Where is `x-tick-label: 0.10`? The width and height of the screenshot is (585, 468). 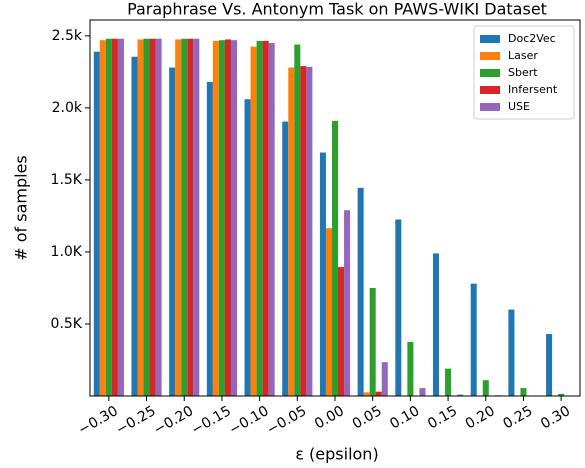
x-tick-label: 0.10 is located at coordinates (404, 417).